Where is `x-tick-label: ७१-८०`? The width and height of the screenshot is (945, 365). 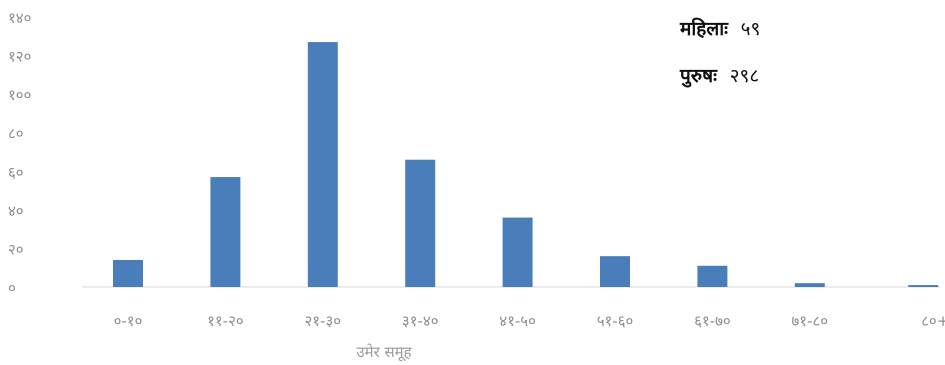 x-tick-label: ७१-८० is located at coordinates (809, 321).